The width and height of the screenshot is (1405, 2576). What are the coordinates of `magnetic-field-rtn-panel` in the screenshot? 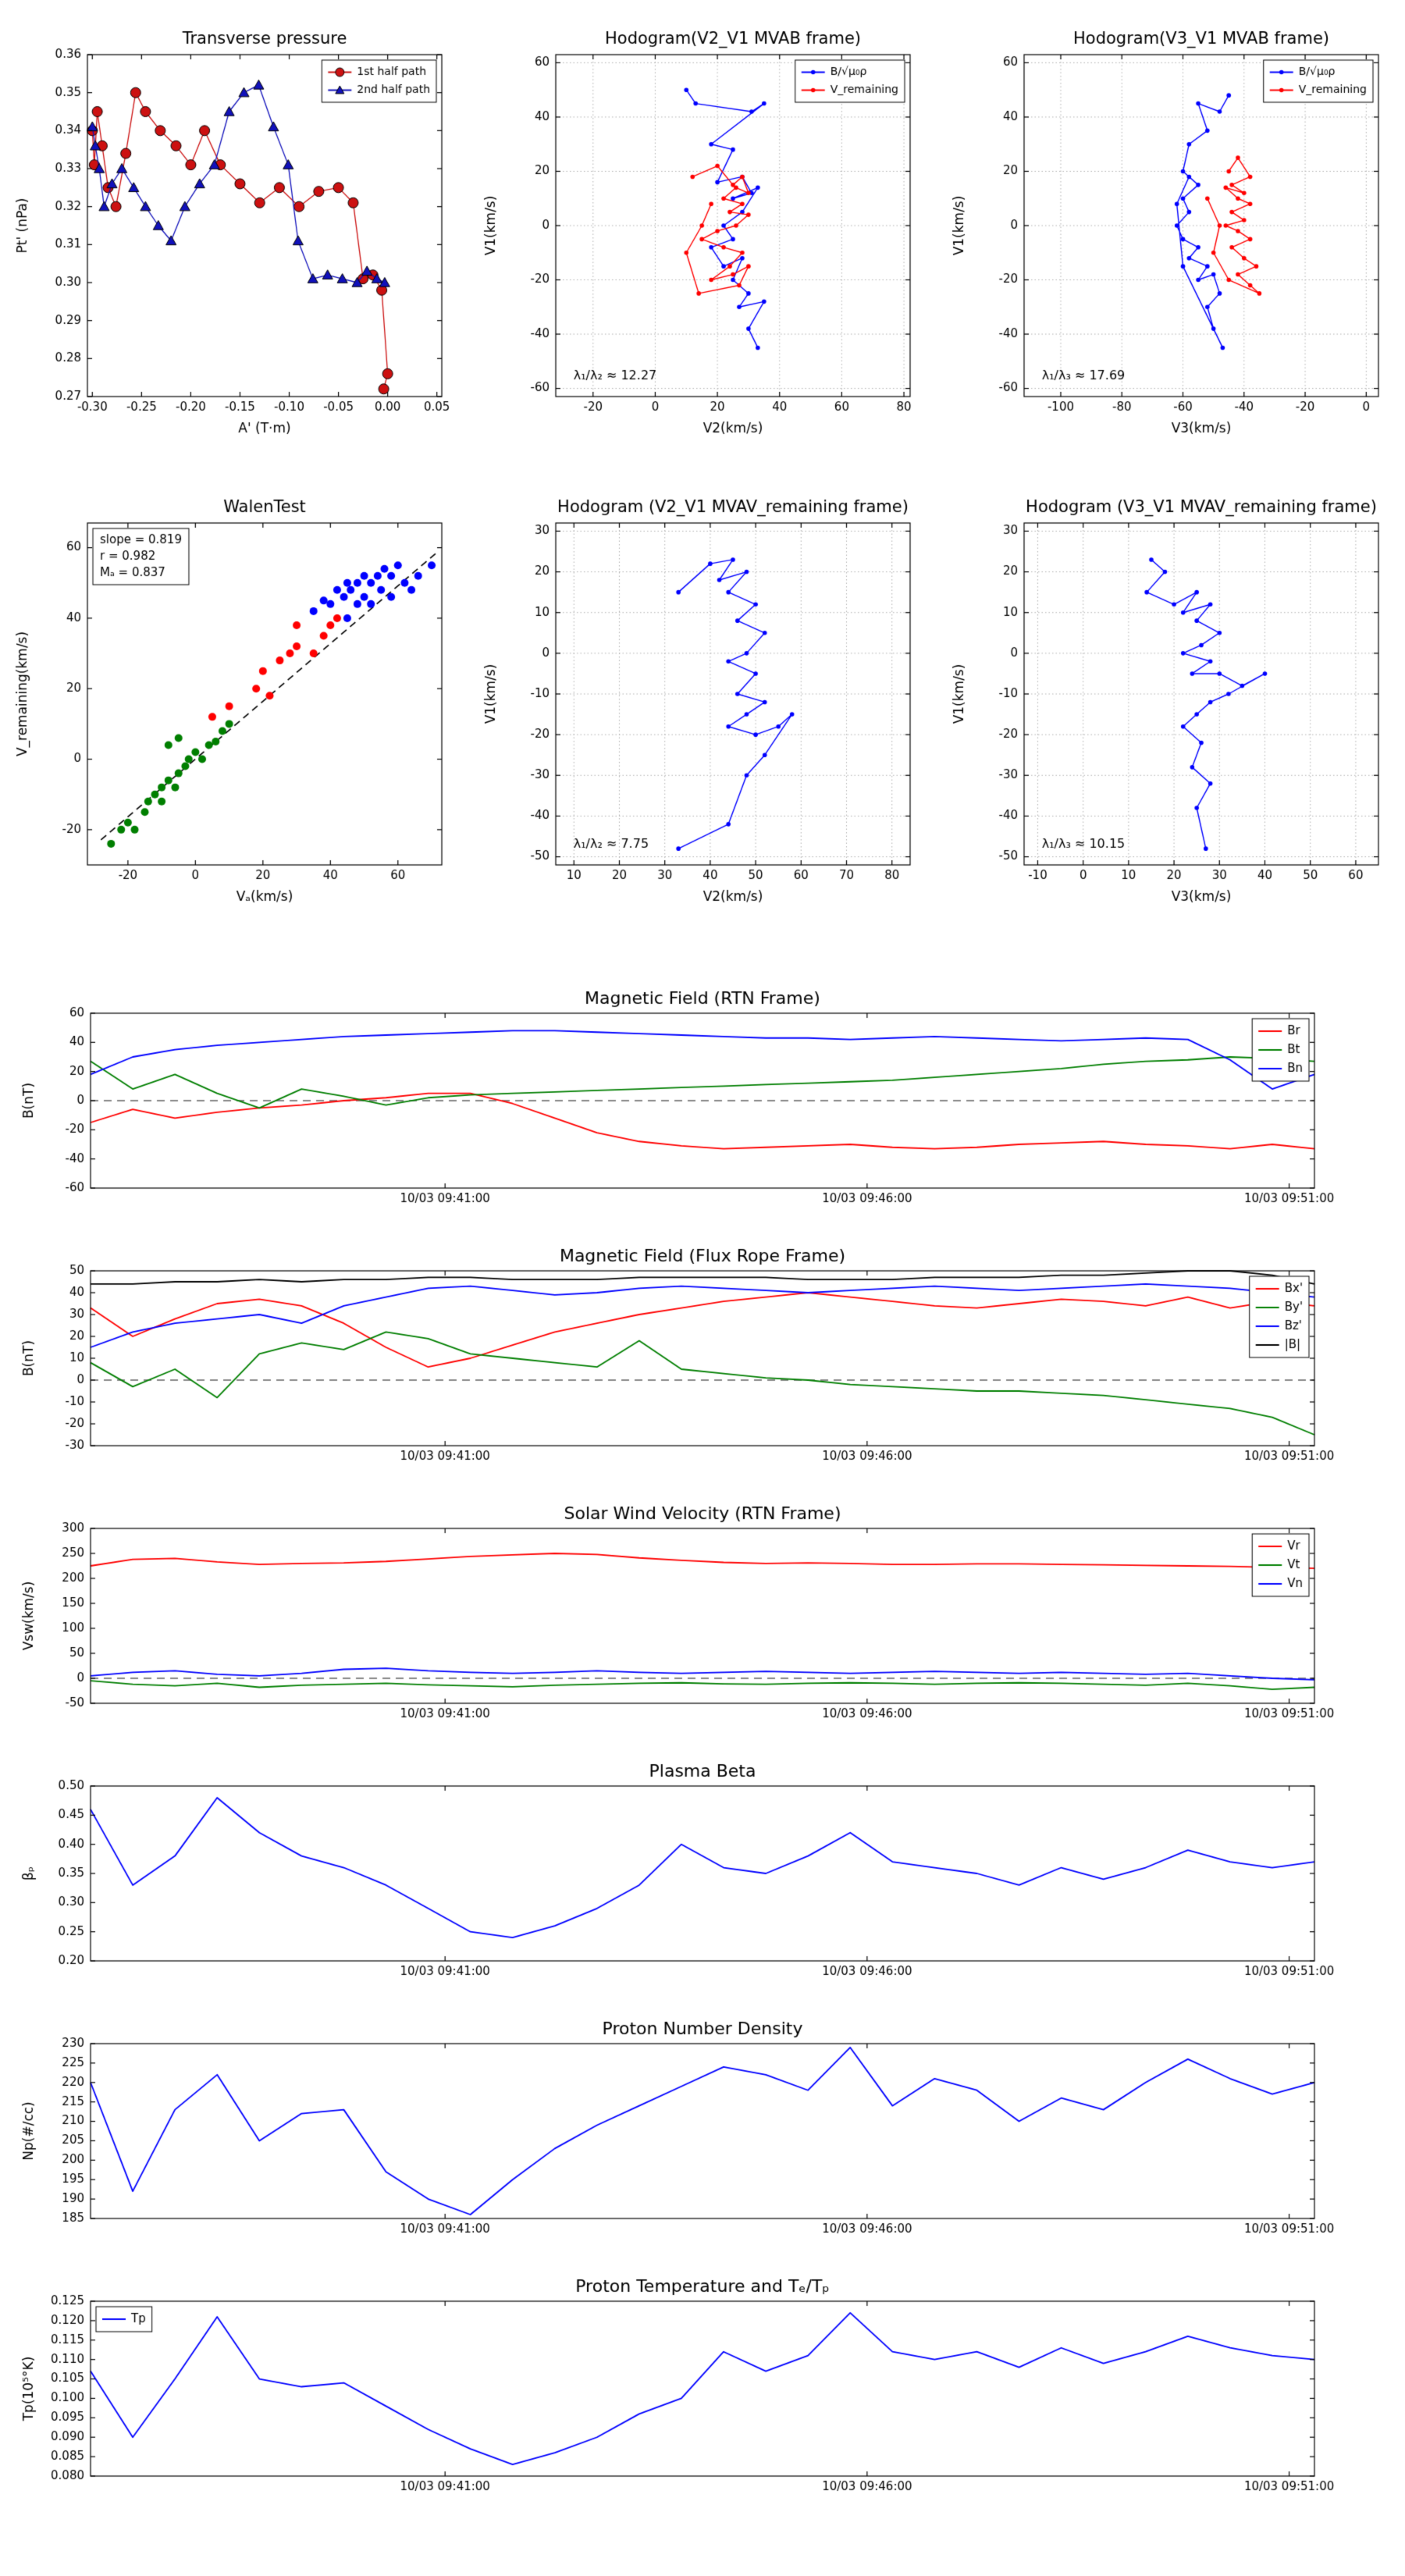 It's located at (703, 1104).